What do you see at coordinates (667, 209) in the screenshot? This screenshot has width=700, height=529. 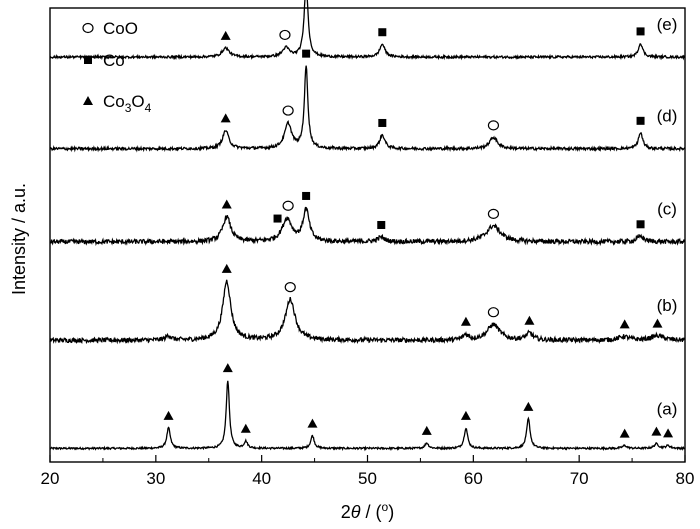 I see `series-label: (c)` at bounding box center [667, 209].